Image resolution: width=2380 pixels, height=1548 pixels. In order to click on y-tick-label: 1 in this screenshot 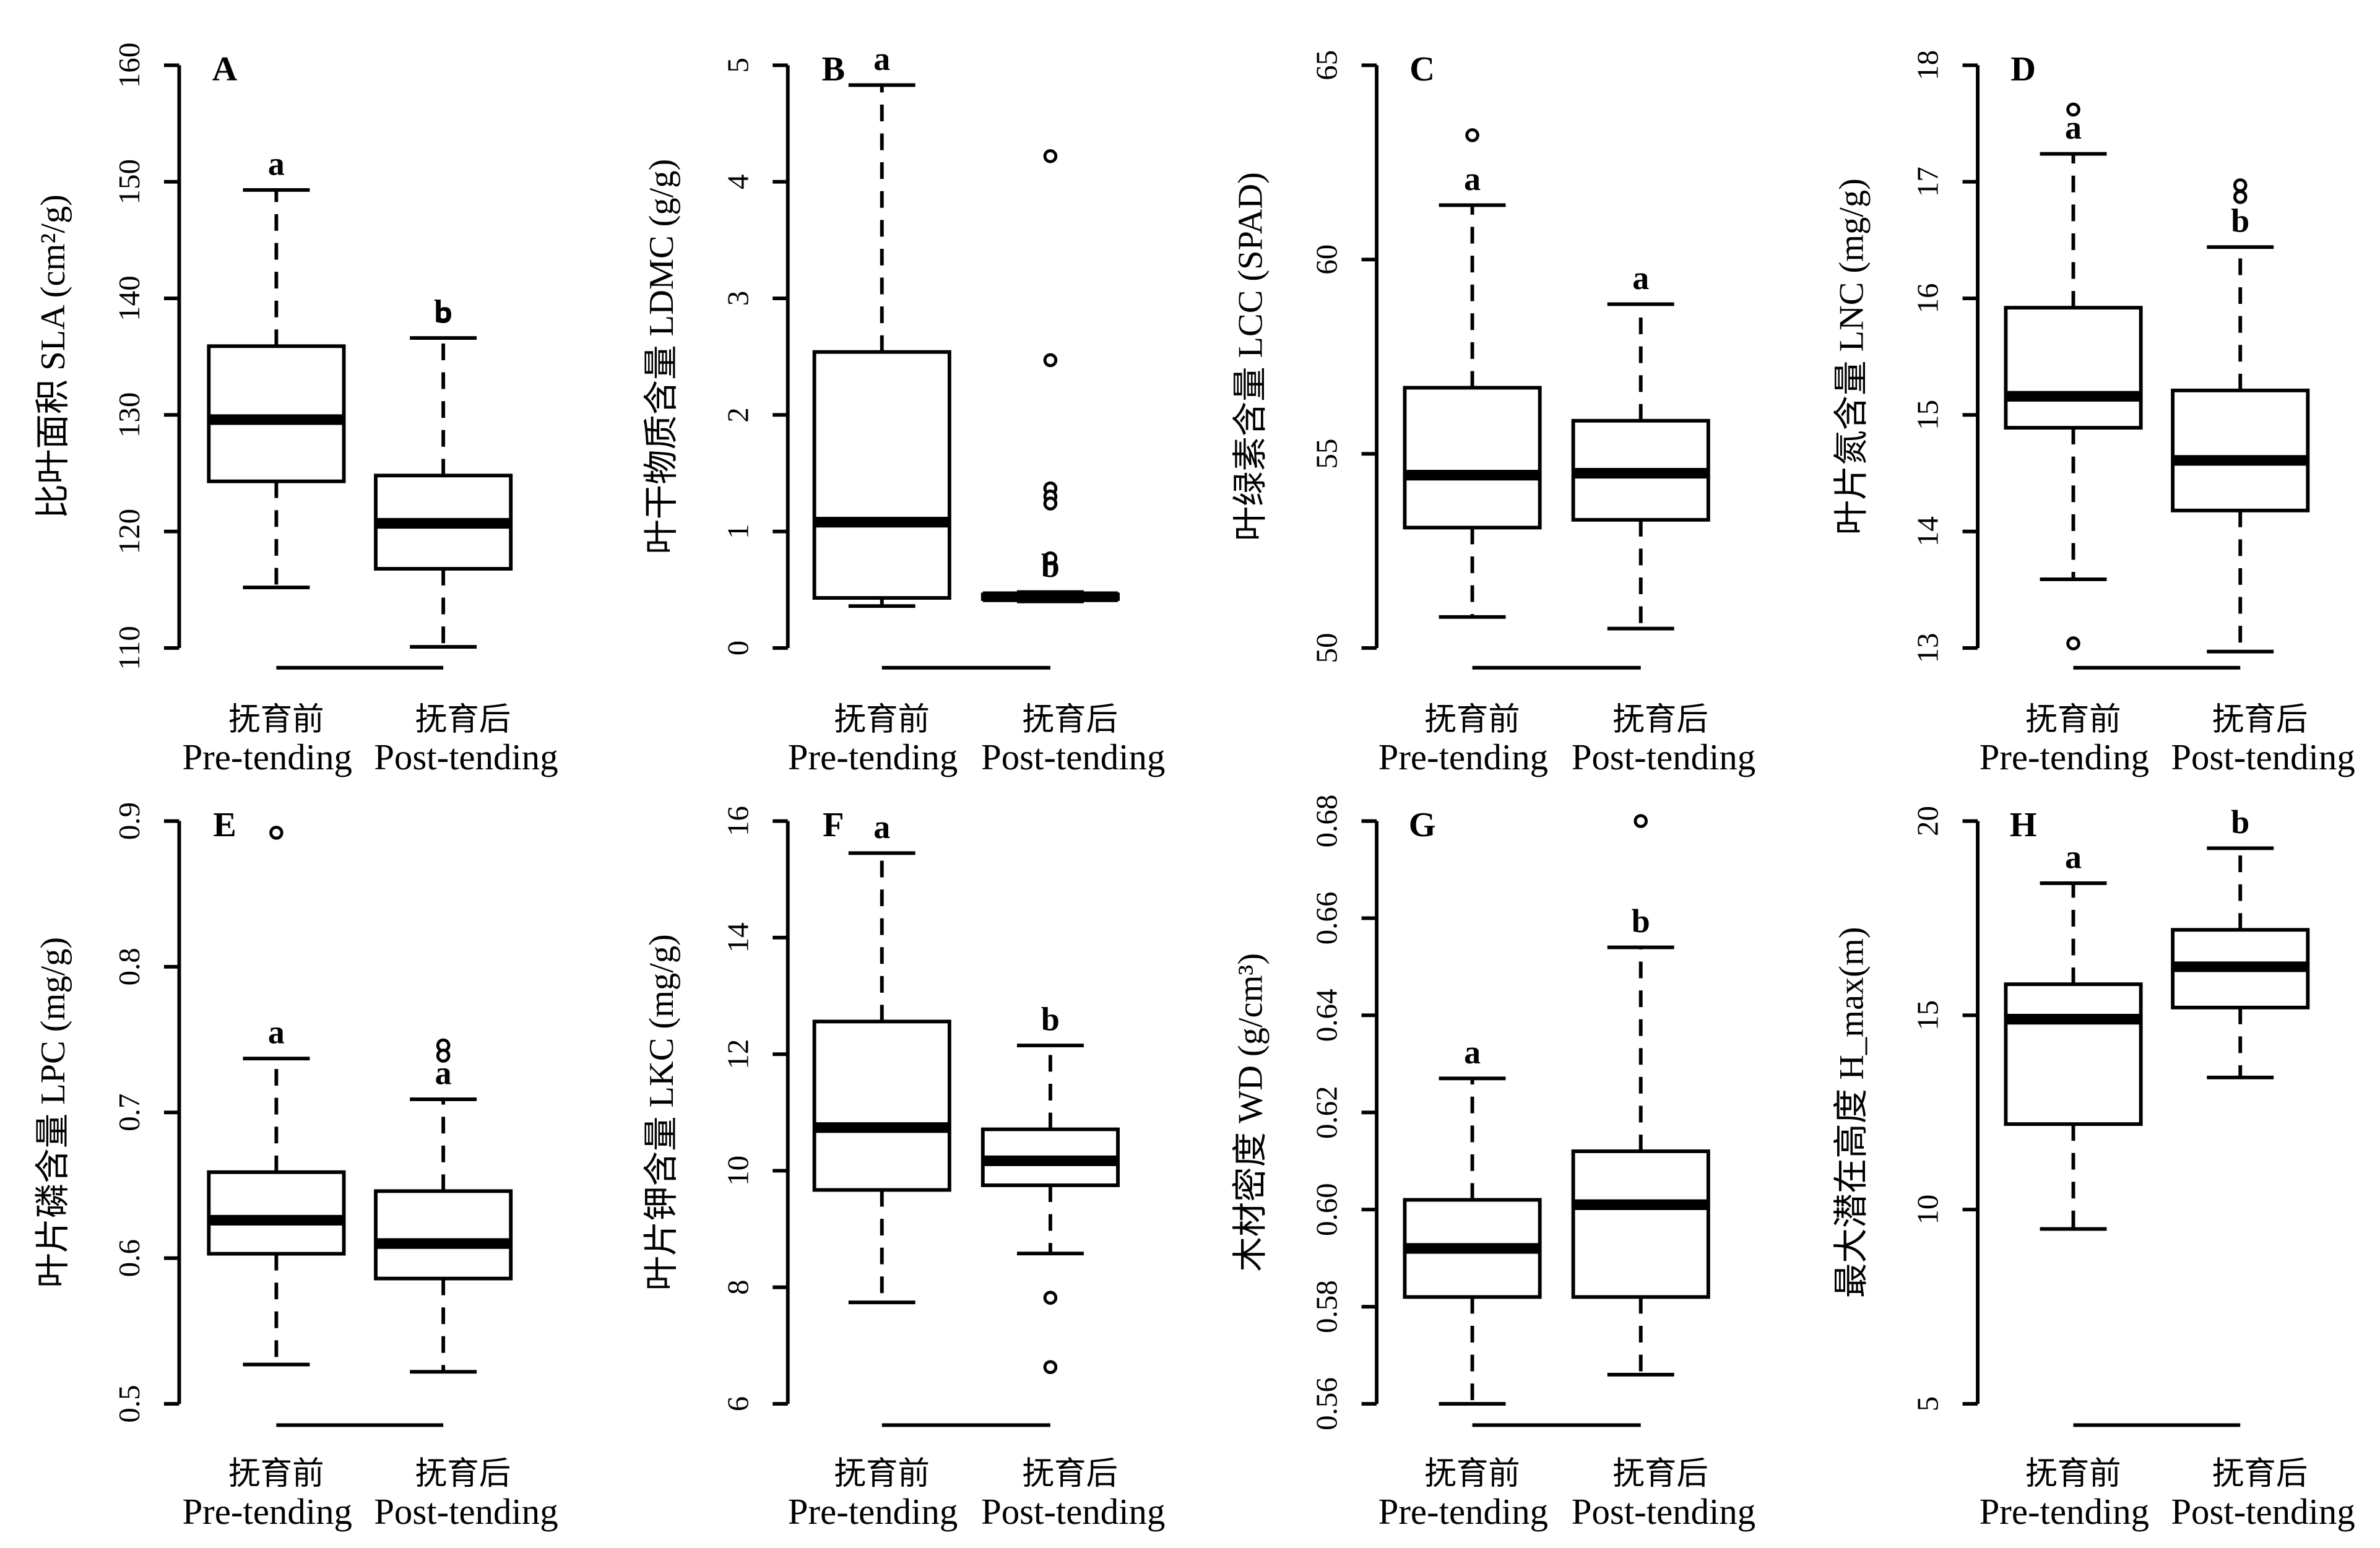, I will do `click(737, 531)`.